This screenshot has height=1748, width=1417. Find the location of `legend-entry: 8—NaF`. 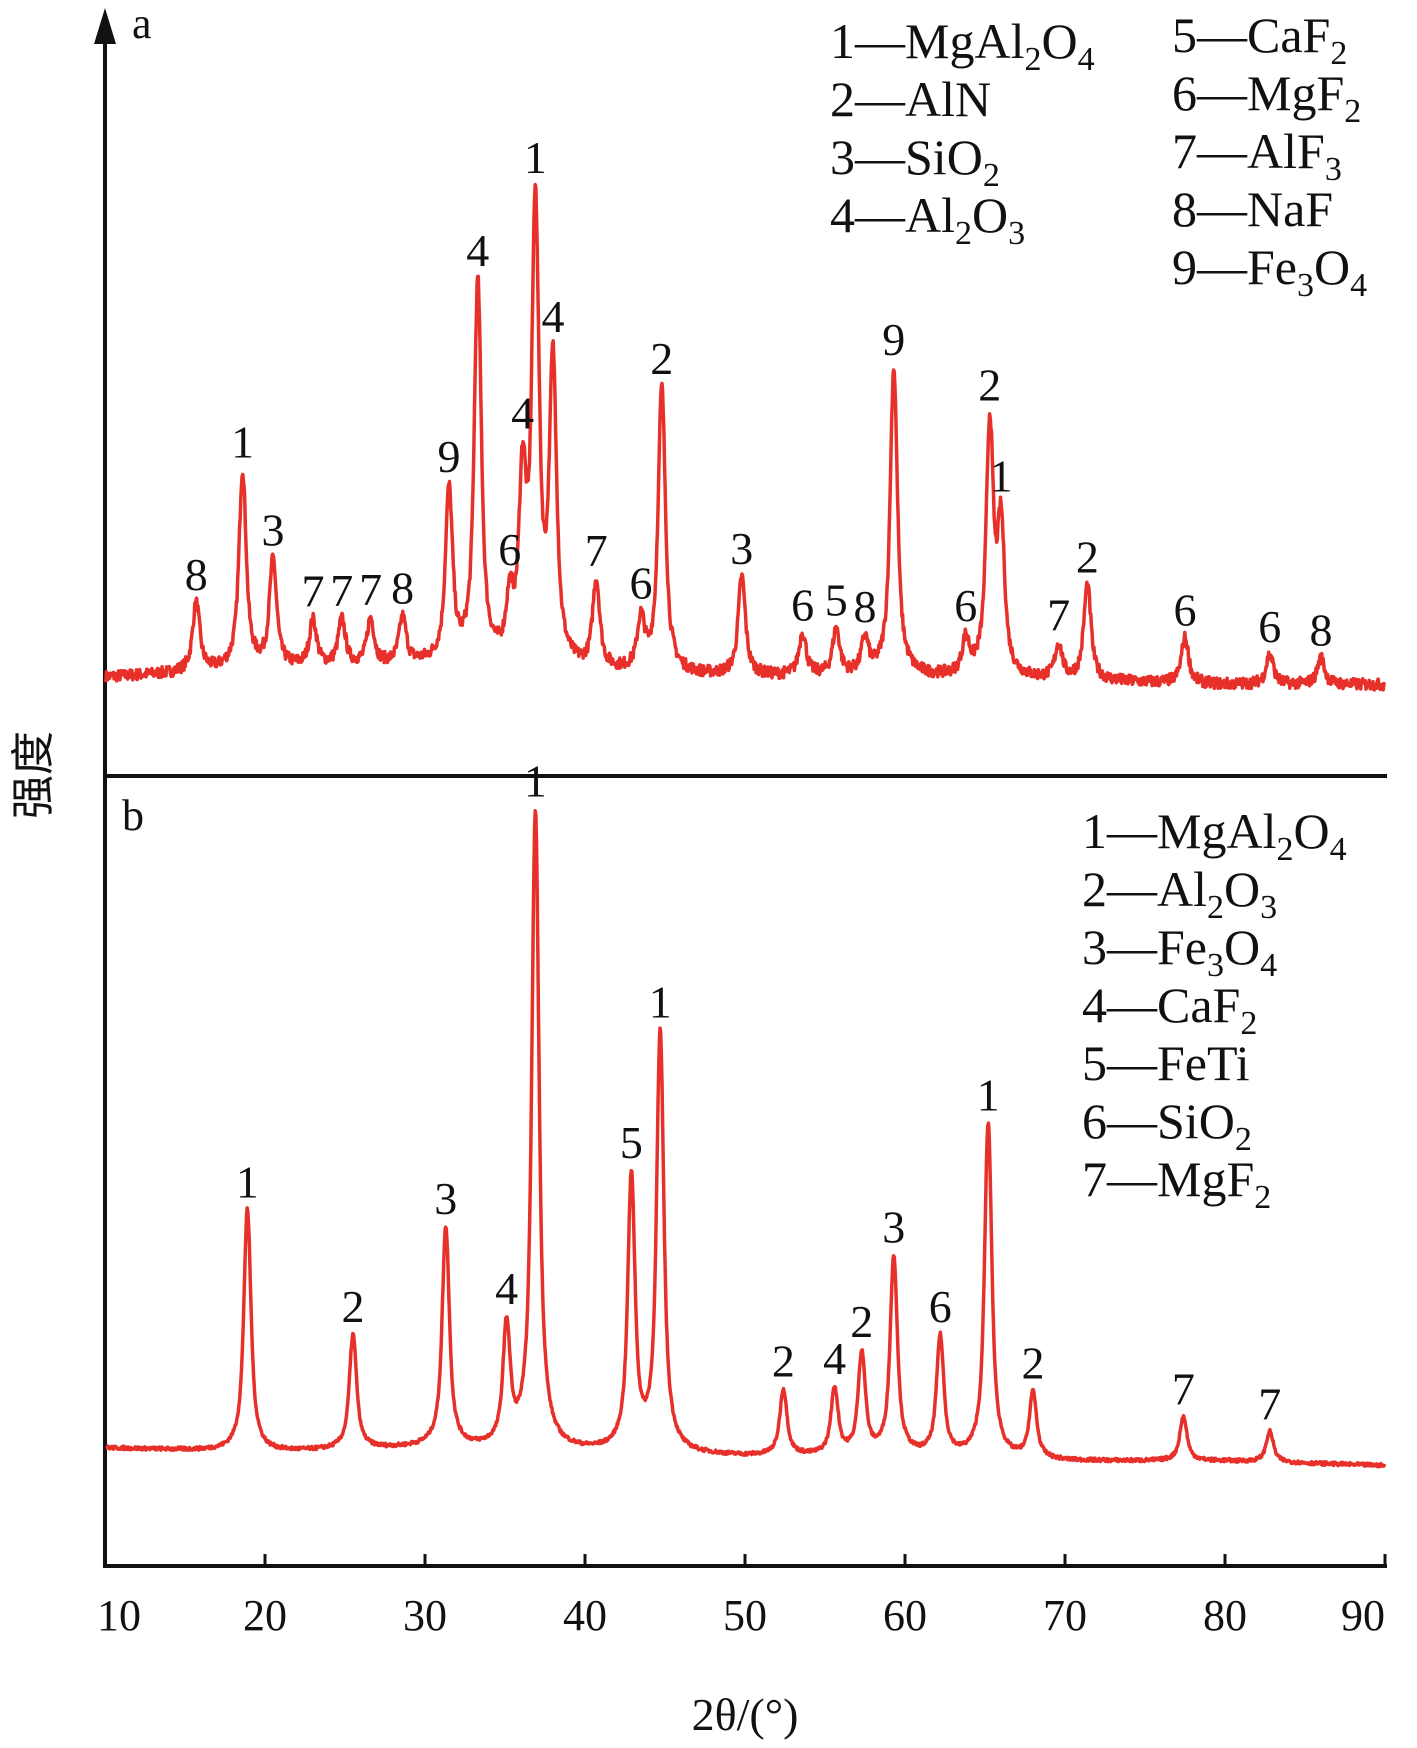

legend-entry: 8—NaF is located at coordinates (1252, 209).